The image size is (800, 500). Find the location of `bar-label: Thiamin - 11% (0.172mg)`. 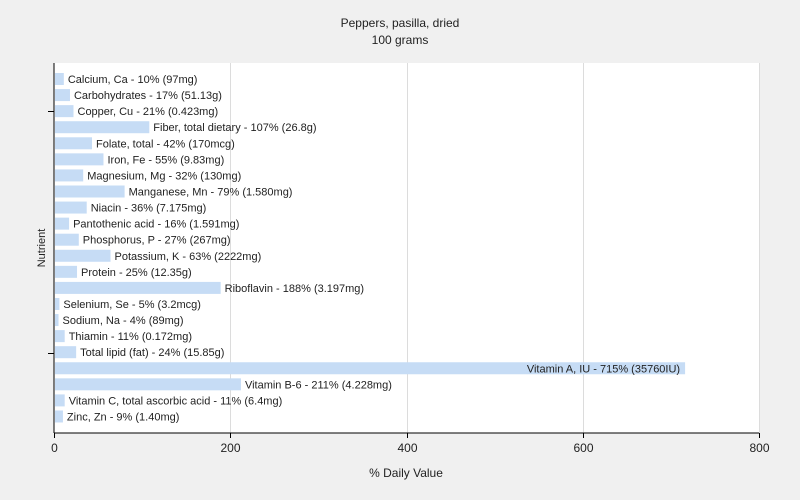

bar-label: Thiamin - 11% (0.172mg) is located at coordinates (130, 337).